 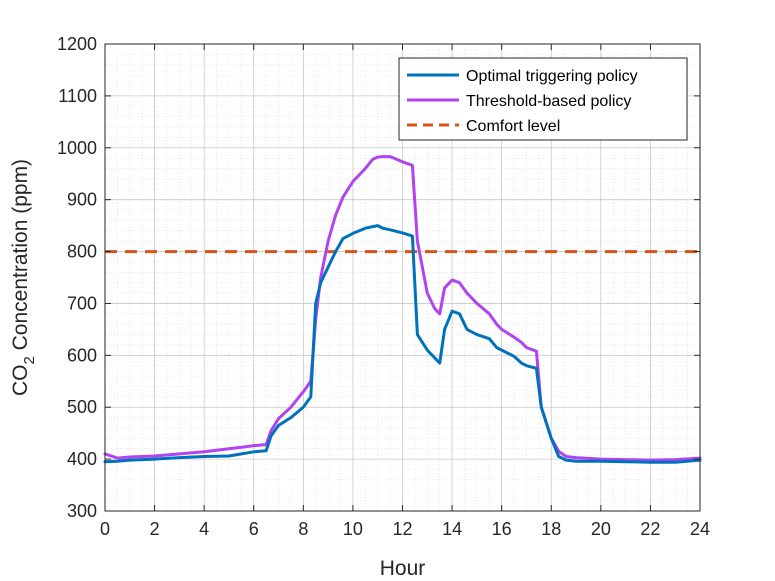 What do you see at coordinates (82, 511) in the screenshot?
I see `y-tick-label: 300` at bounding box center [82, 511].